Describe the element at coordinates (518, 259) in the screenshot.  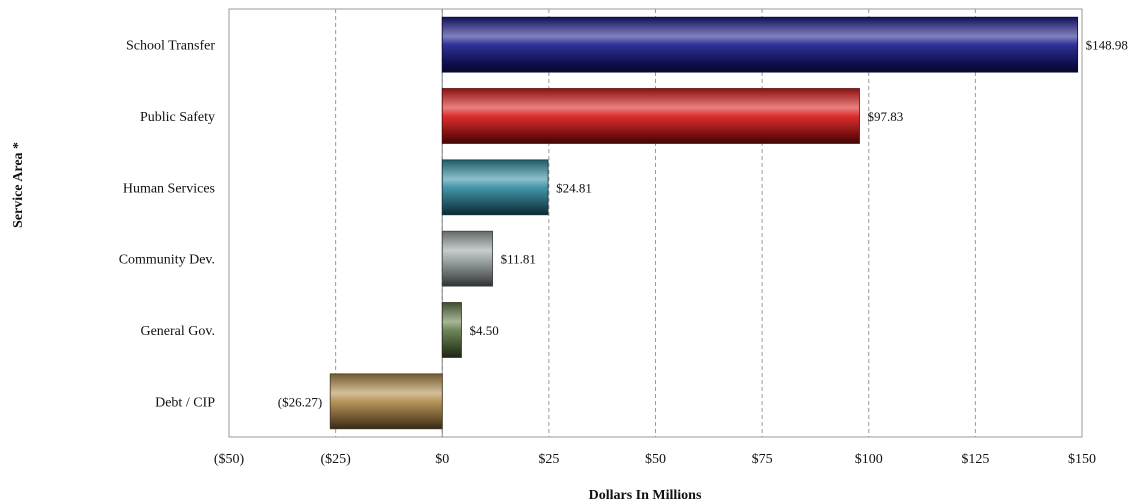
I see `value-label: $11.81` at that location.